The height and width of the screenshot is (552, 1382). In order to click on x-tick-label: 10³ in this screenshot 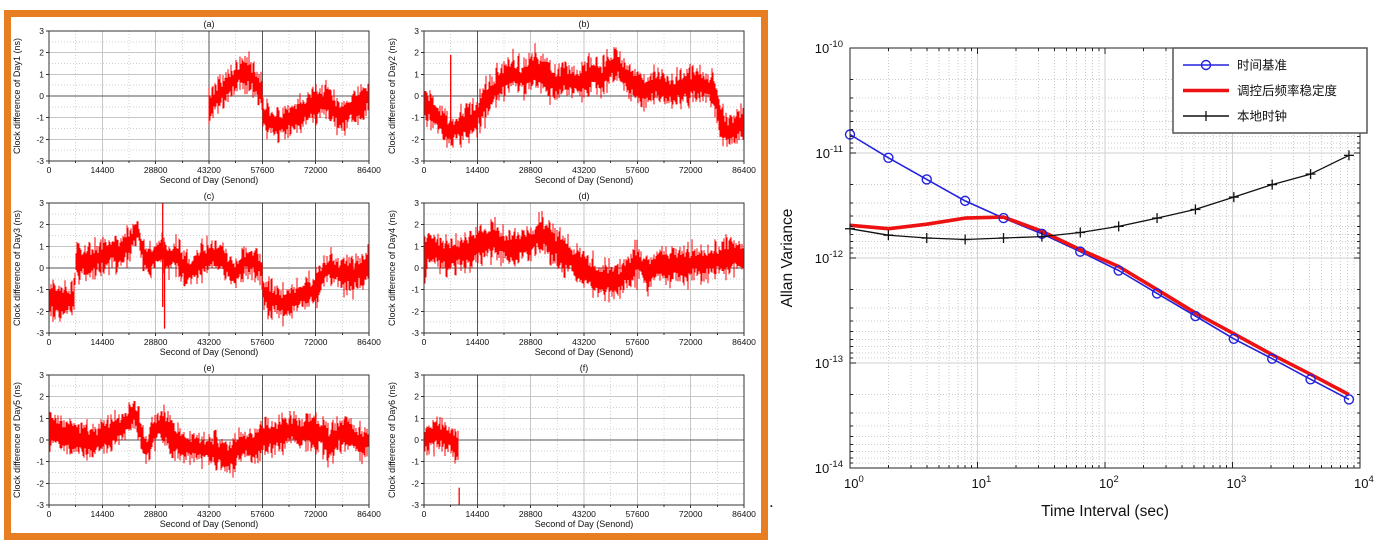, I will do `click(1237, 482)`.